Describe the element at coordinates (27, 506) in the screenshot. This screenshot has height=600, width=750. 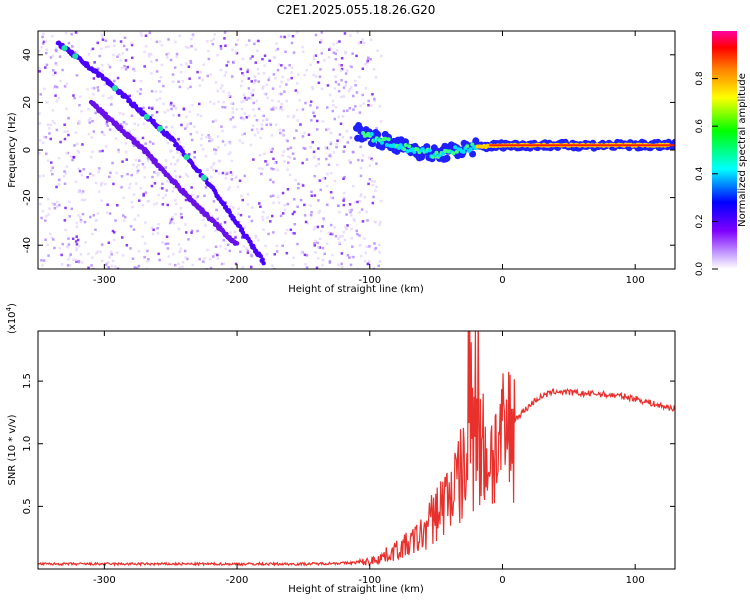
I see `y-tick-label: 0.5` at that location.